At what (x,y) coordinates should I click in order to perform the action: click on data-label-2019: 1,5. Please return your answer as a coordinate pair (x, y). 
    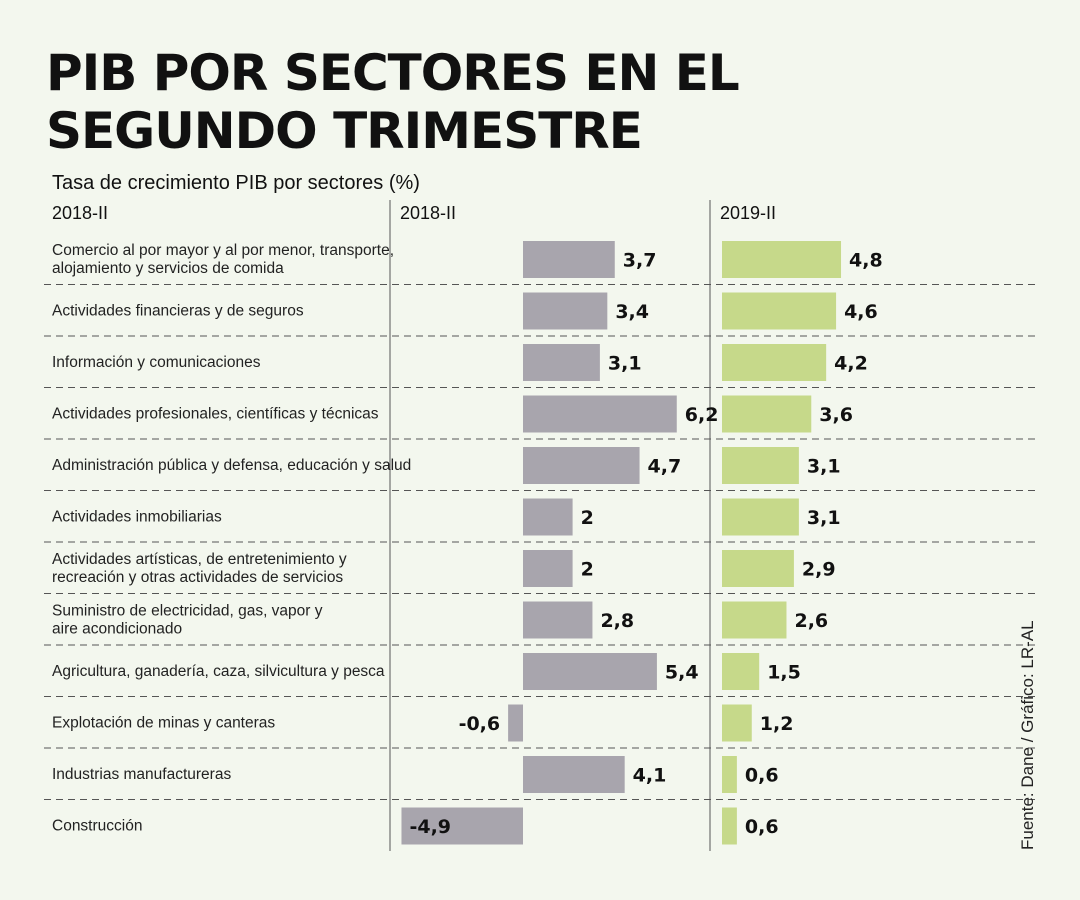
    Looking at the image, I should click on (784, 673).